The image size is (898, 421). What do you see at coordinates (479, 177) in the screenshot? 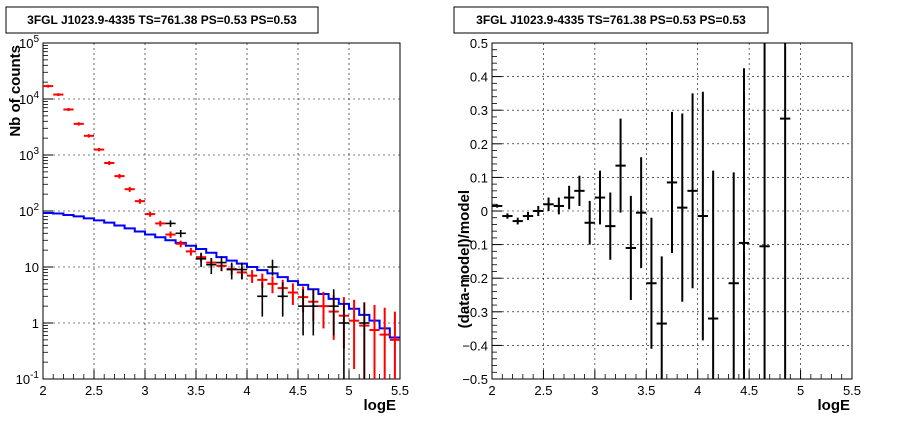
I see `y-tick-label: 0.1` at bounding box center [479, 177].